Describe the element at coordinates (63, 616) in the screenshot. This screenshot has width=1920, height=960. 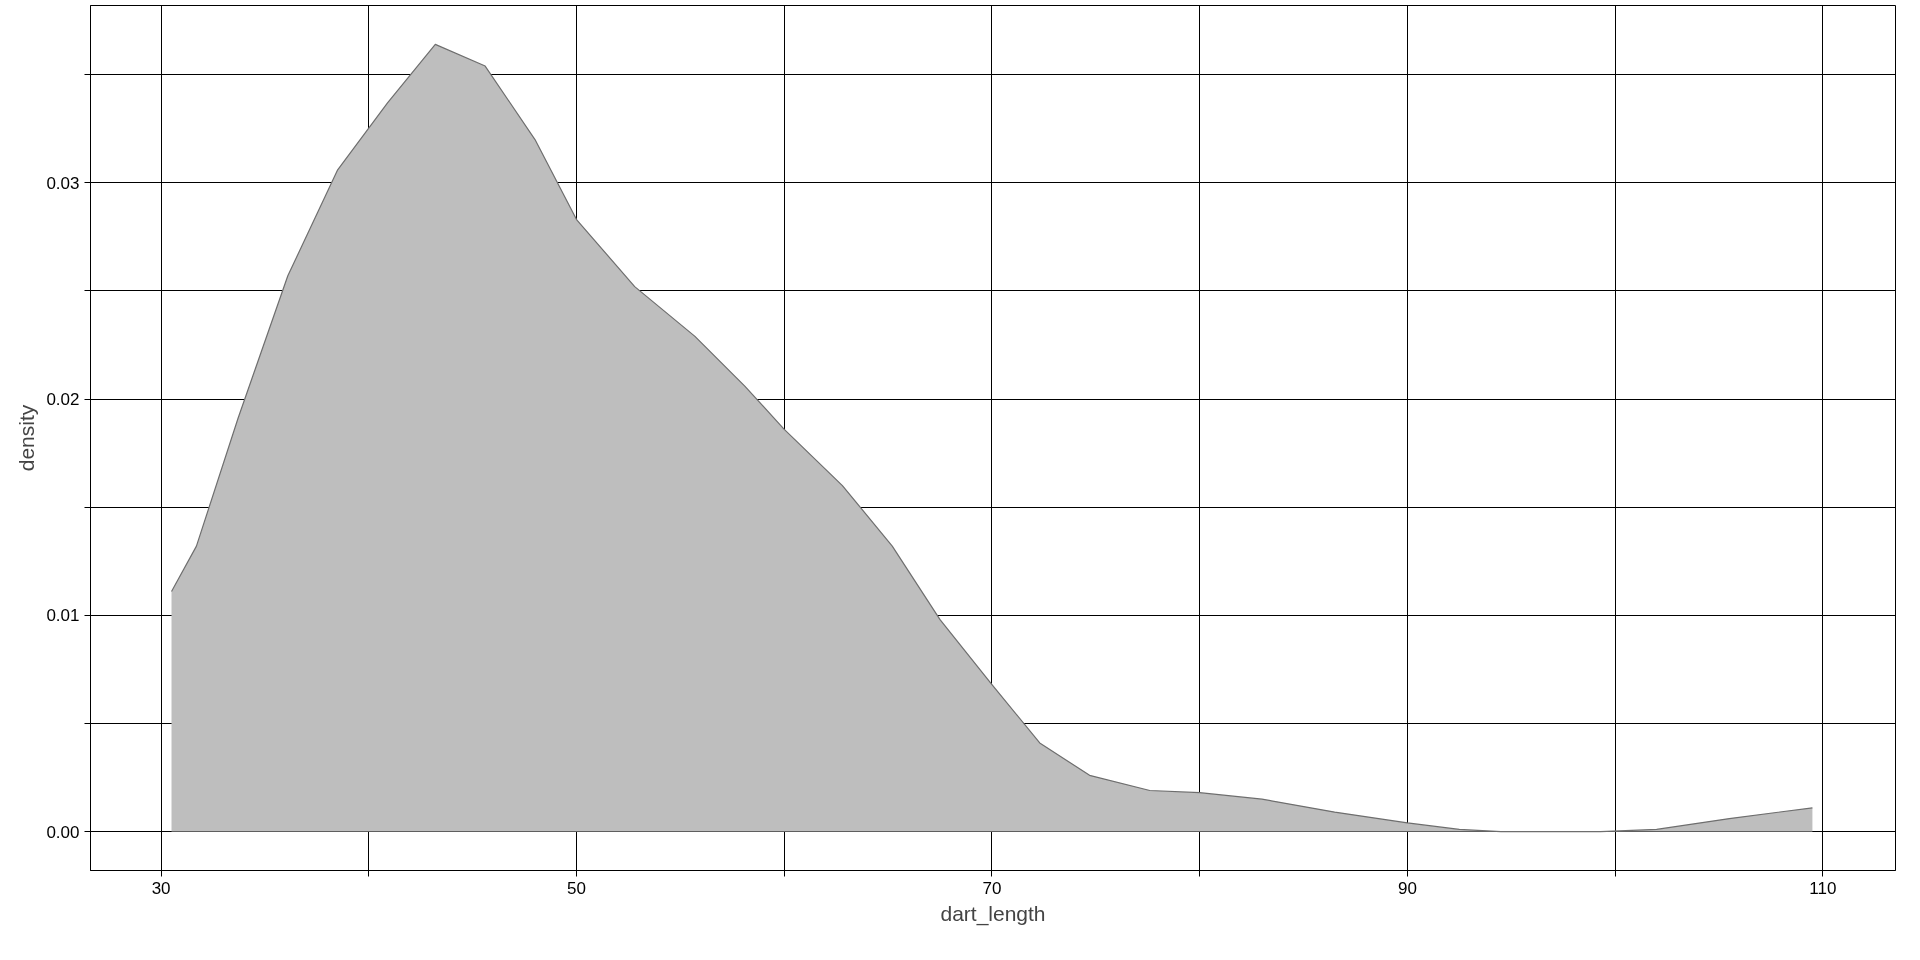
I see `y-tick-label: 0.01` at that location.